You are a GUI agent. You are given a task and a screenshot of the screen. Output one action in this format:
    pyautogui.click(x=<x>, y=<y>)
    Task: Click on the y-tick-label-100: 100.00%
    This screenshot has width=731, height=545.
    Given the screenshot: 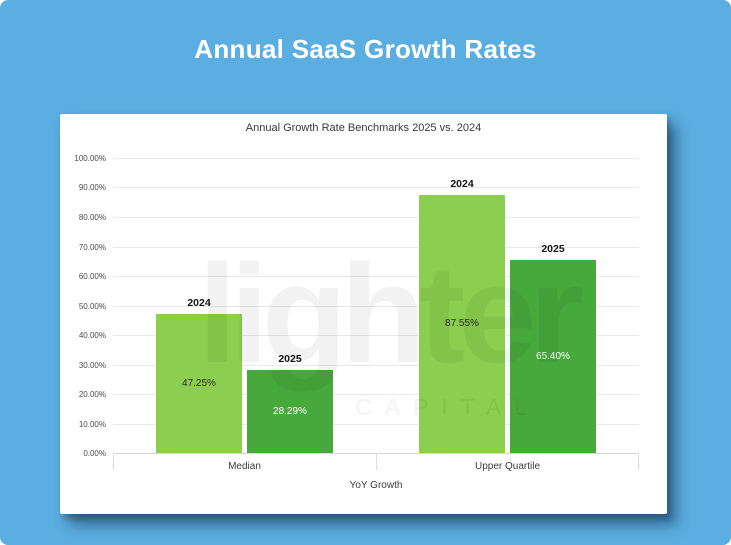 What is the action you would take?
    pyautogui.click(x=90, y=158)
    